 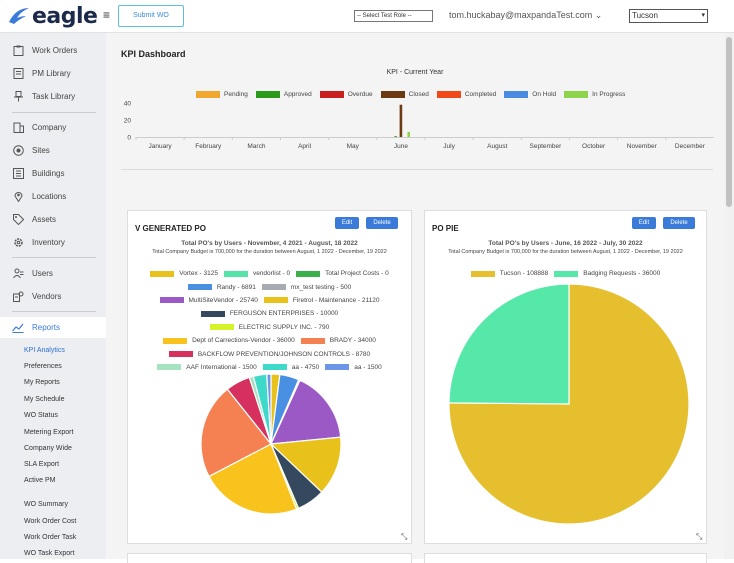 What do you see at coordinates (46, 504) in the screenshot?
I see `reports-sub-wo-summary: WO Summary` at bounding box center [46, 504].